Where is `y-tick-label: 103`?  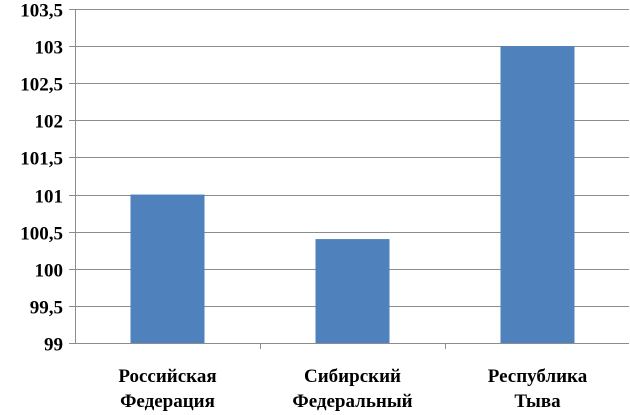
y-tick-label: 103 is located at coordinates (49, 48).